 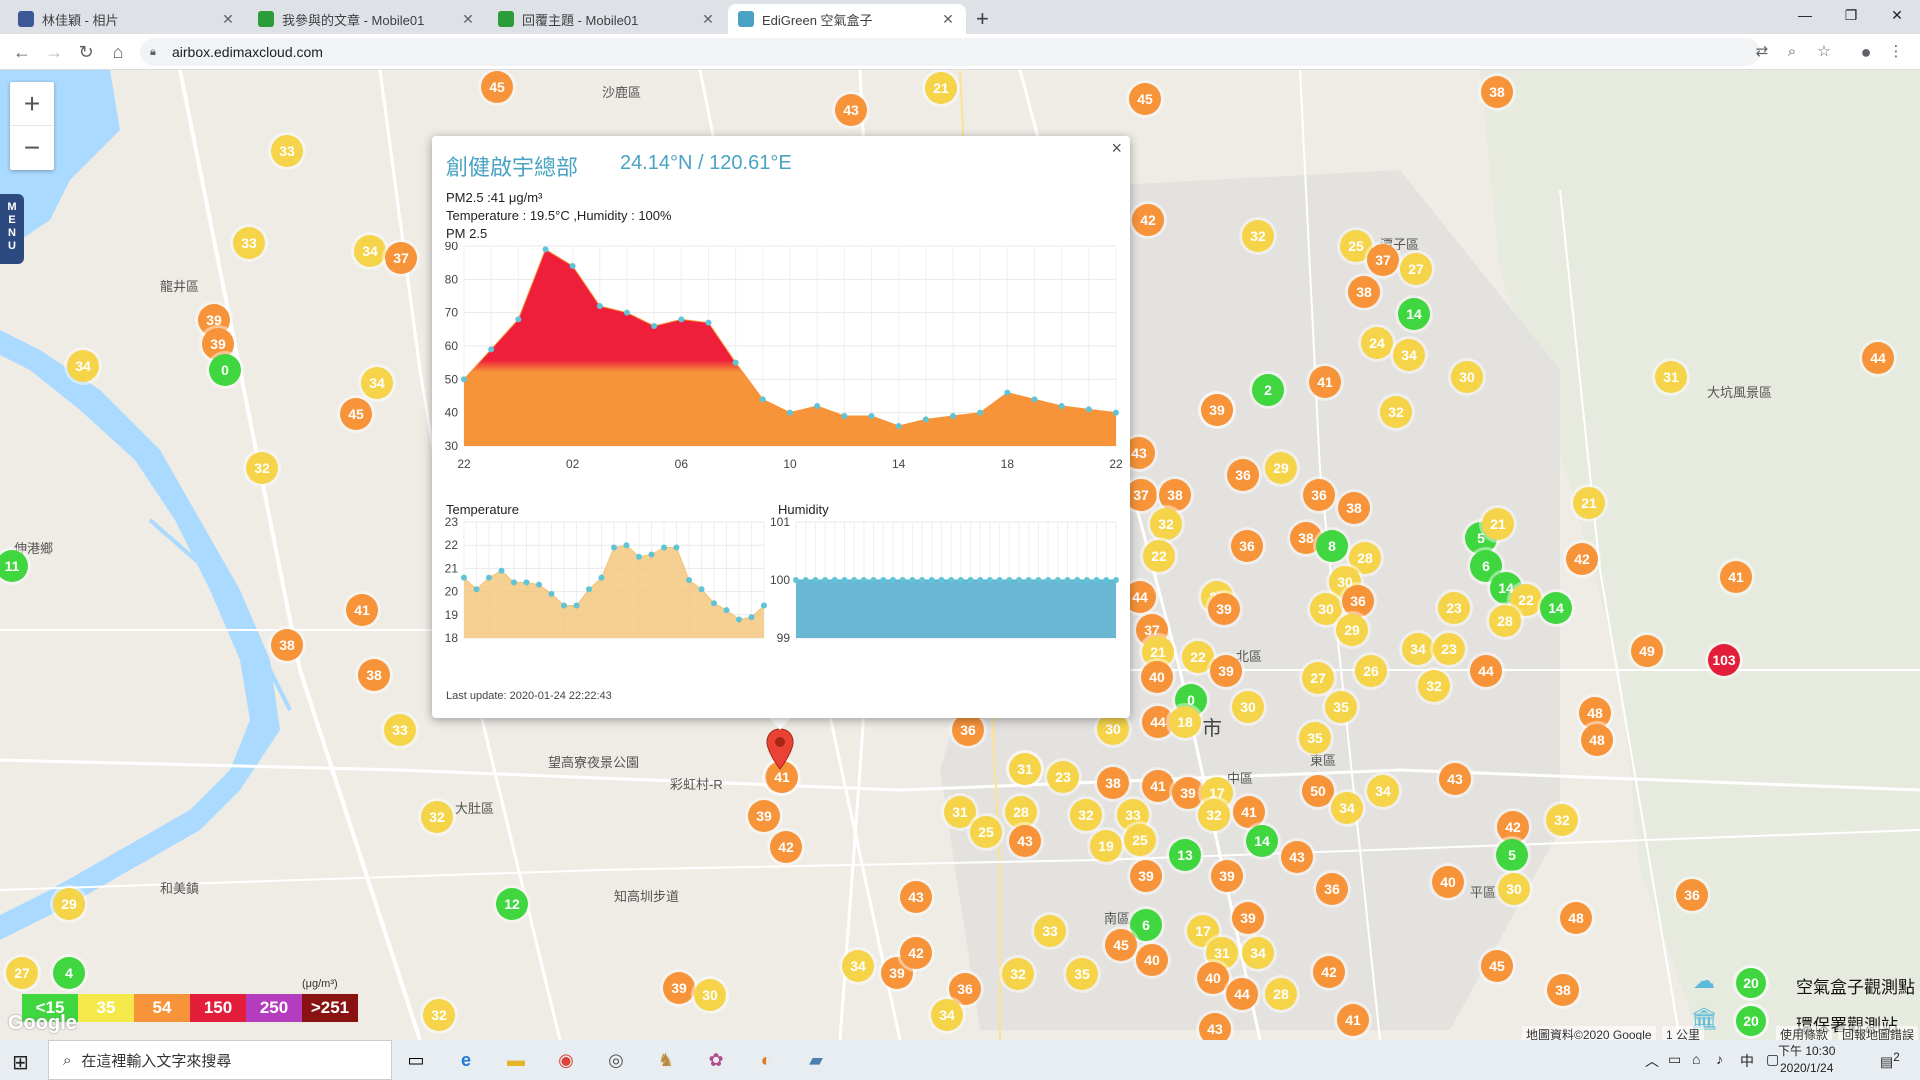 I want to click on battery-icon: ▭, so click(x=1675, y=1059).